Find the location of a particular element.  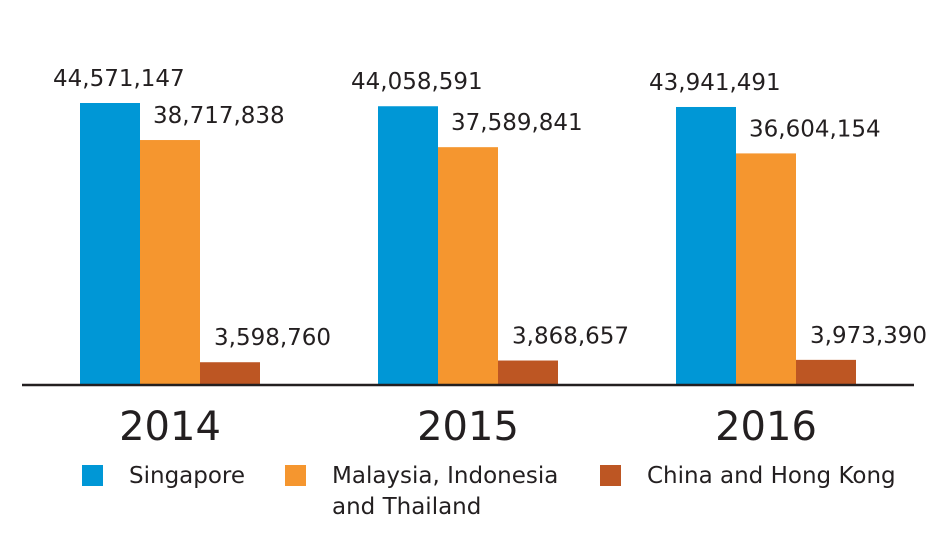

legend-swatch-singapore is located at coordinates (92, 475).